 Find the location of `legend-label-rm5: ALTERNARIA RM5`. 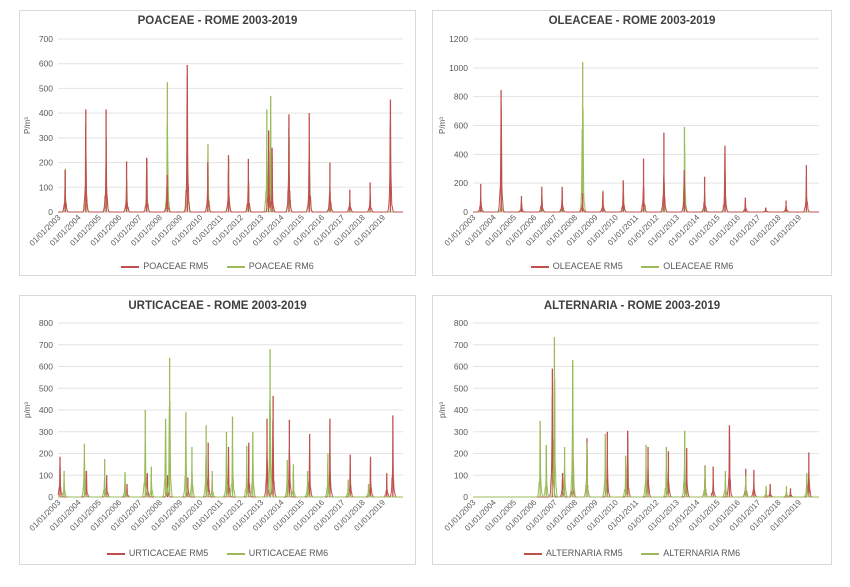

legend-label-rm5: ALTERNARIA RM5 is located at coordinates (584, 553).